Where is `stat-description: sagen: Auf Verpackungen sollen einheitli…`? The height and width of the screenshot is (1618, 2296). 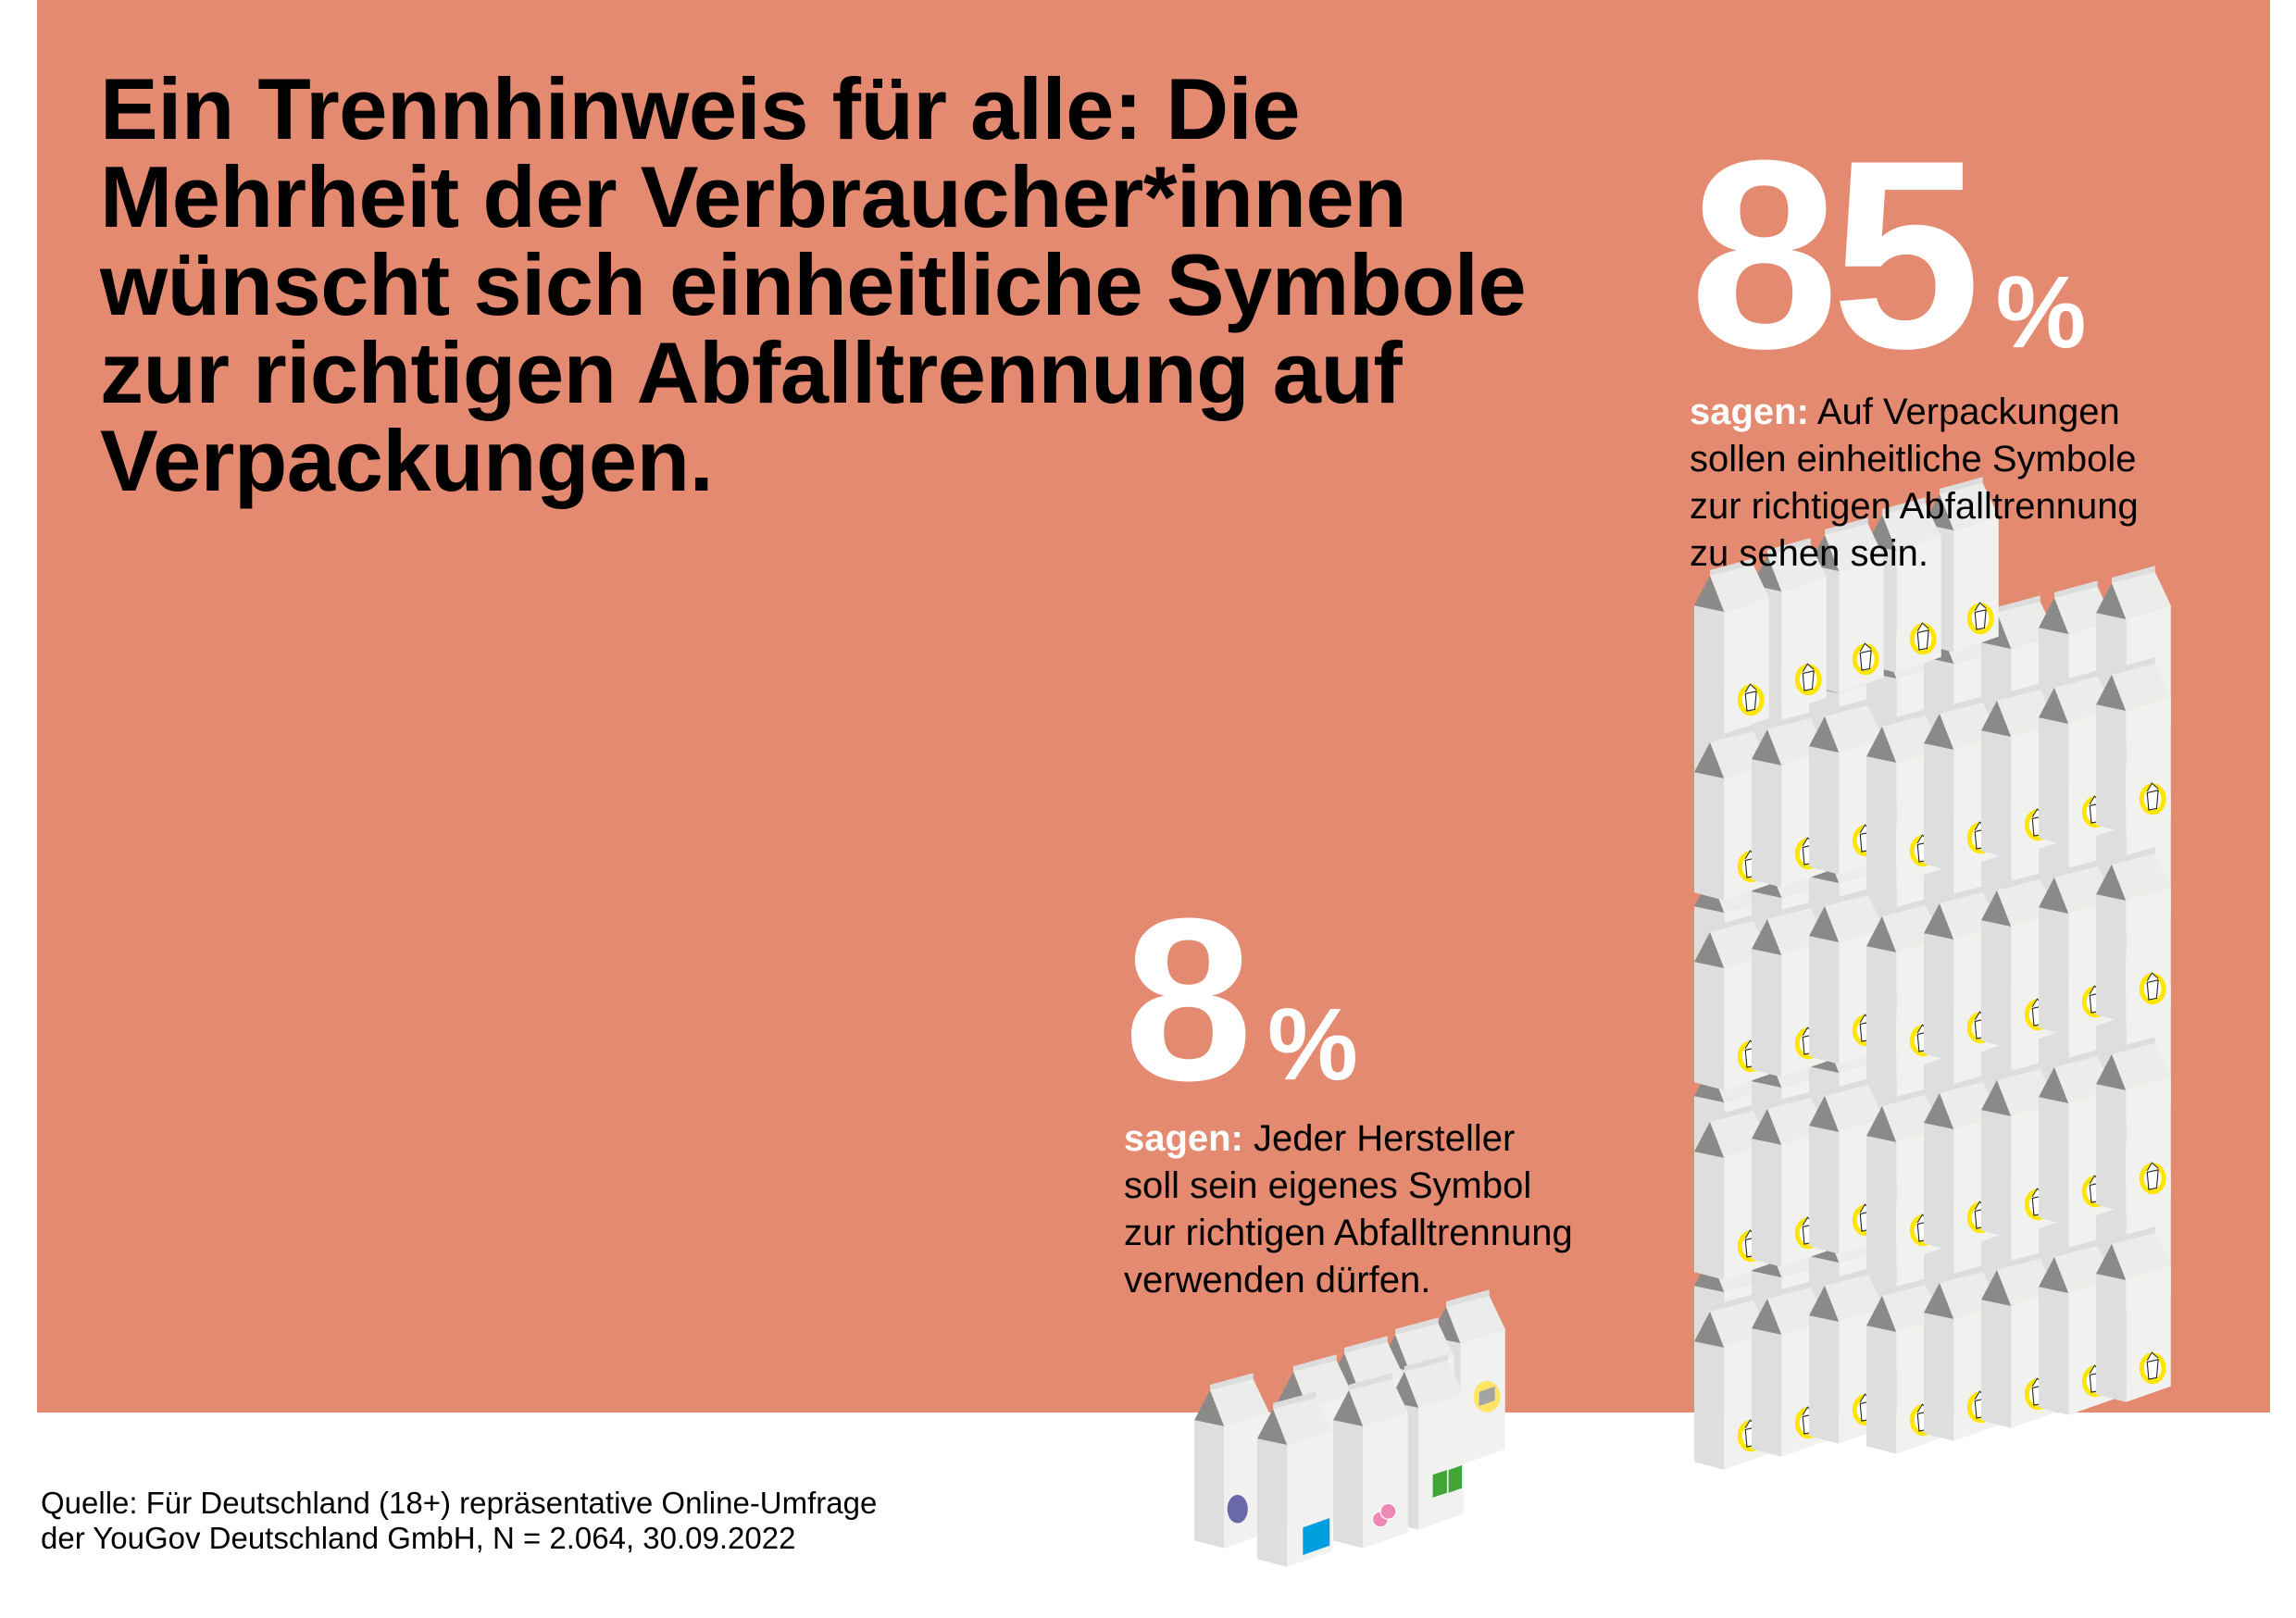
stat-description: sagen: Auf Verpackungen sollen einheitli… is located at coordinates (1914, 484).